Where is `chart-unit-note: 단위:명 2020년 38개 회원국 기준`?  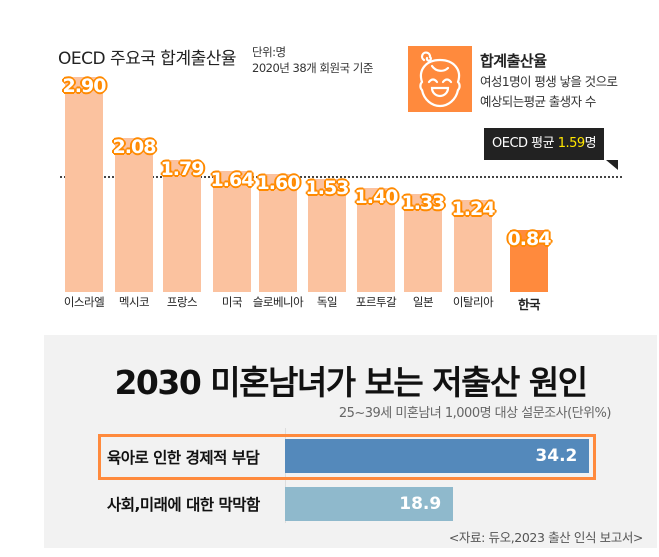
chart-unit-note: 단위:명 2020년 38개 회원국 기준 is located at coordinates (312, 60).